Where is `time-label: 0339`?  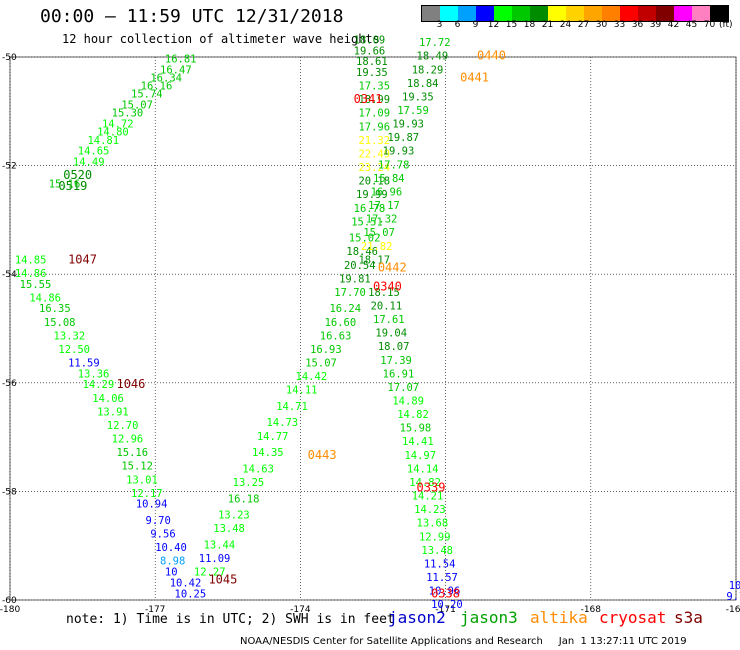
time-label: 0339 is located at coordinates (431, 487).